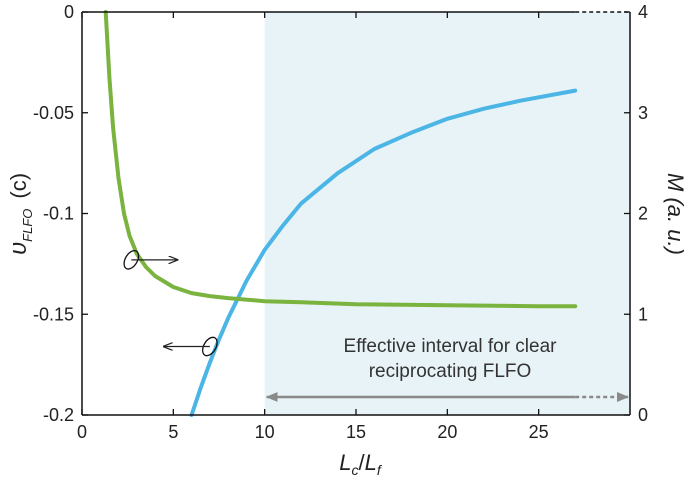 This screenshot has width=685, height=477. I want to click on y-right-axis-label: M (a. u.), so click(674, 214).